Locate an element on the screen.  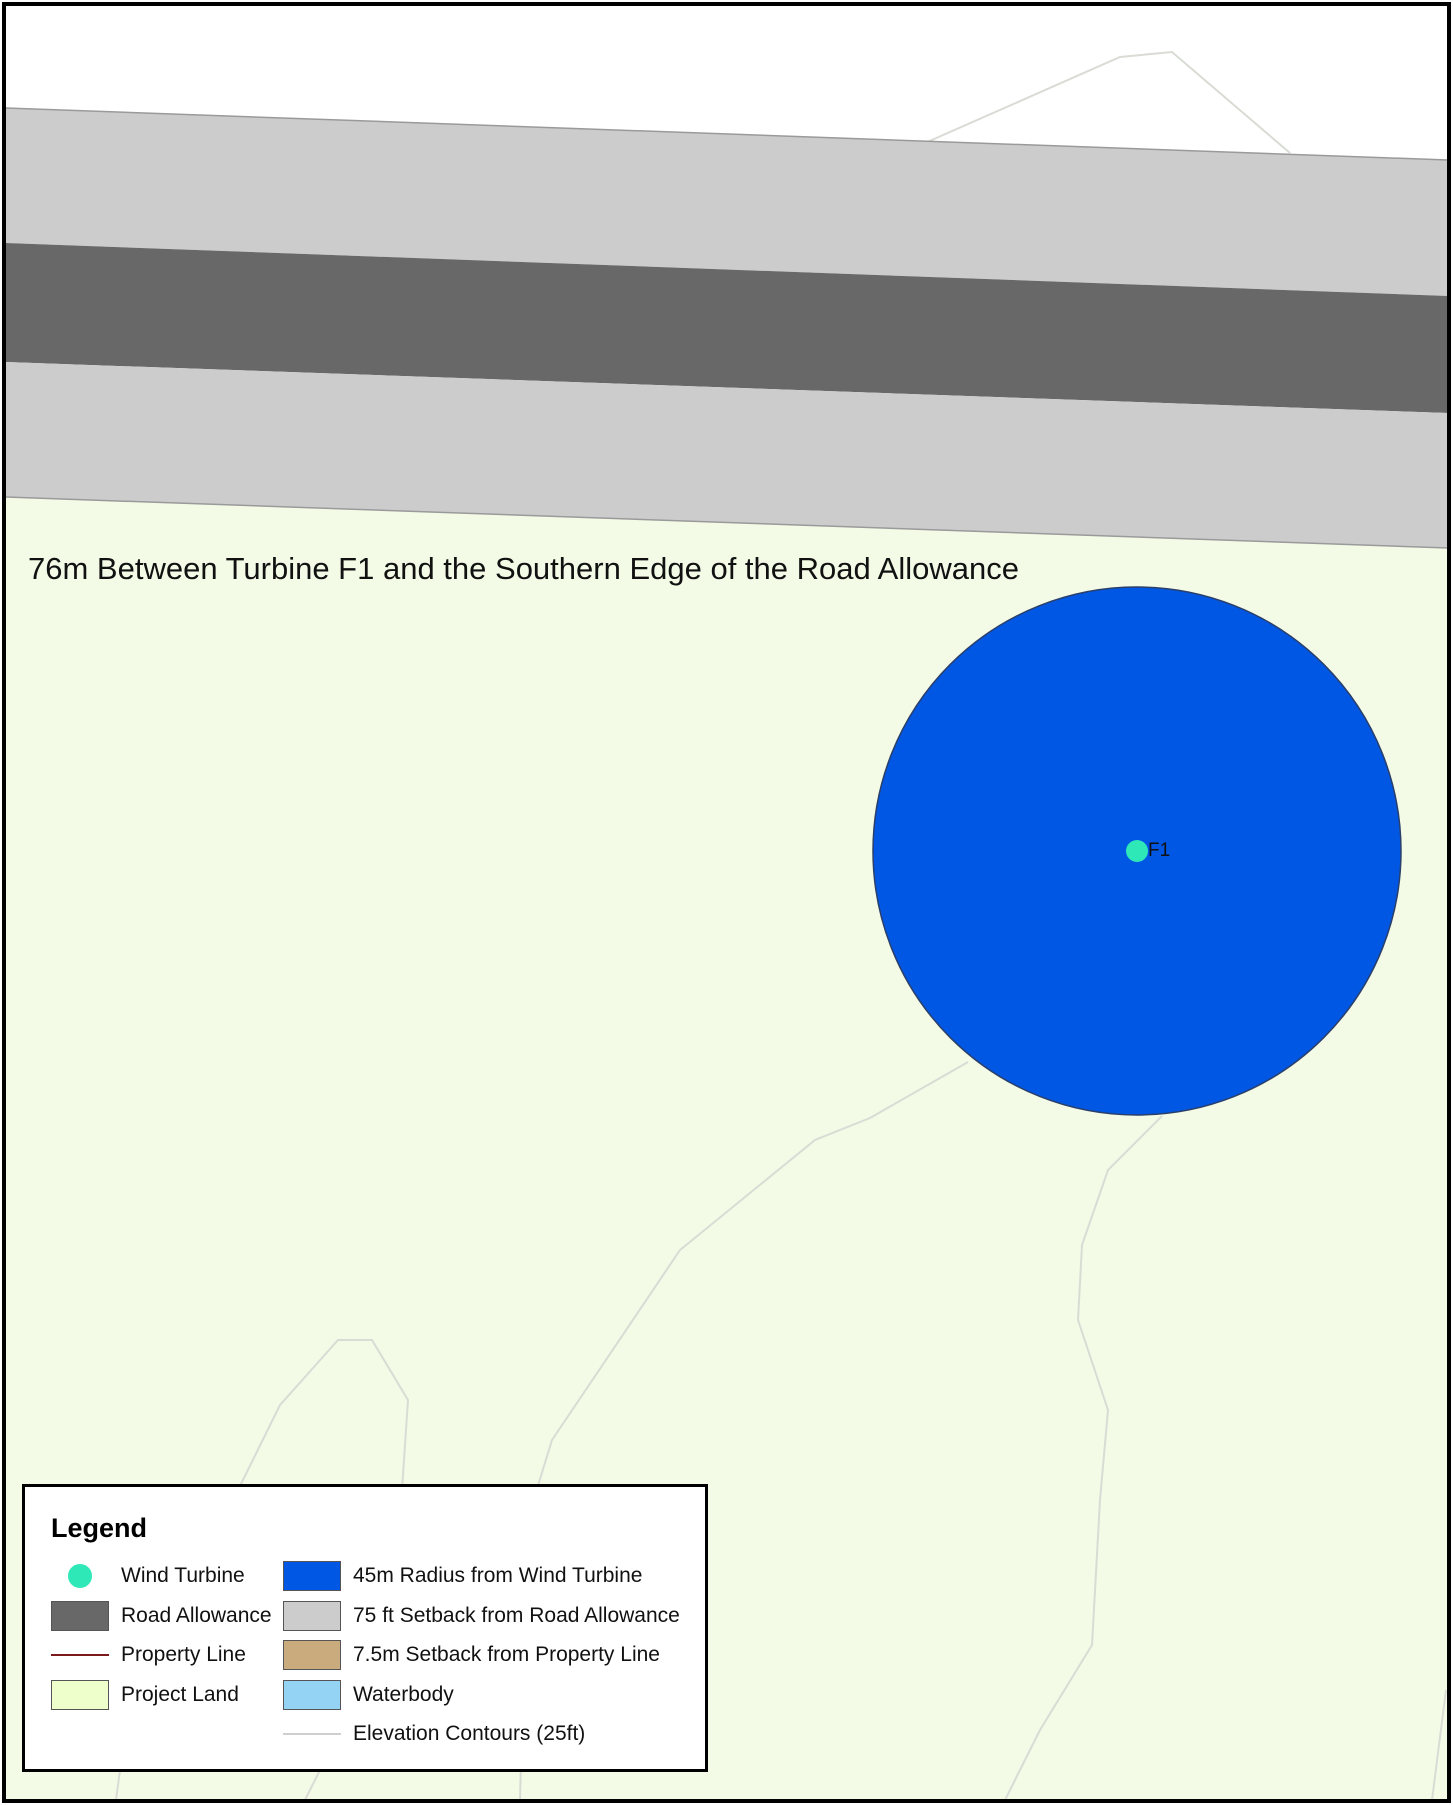
legend-label: Project Land is located at coordinates (180, 1694).